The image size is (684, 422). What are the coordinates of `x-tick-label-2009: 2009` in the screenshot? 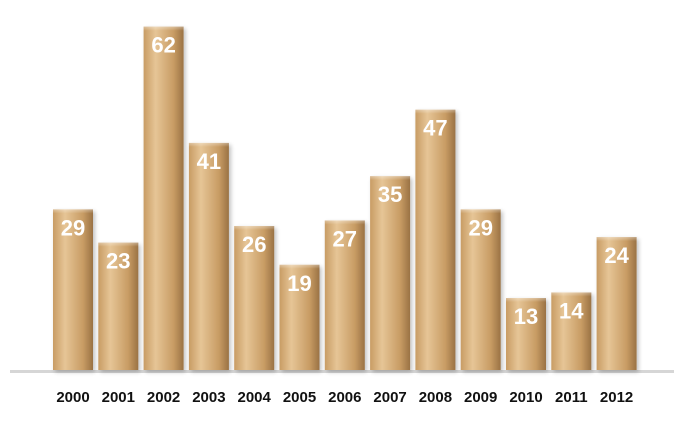 It's located at (480, 397).